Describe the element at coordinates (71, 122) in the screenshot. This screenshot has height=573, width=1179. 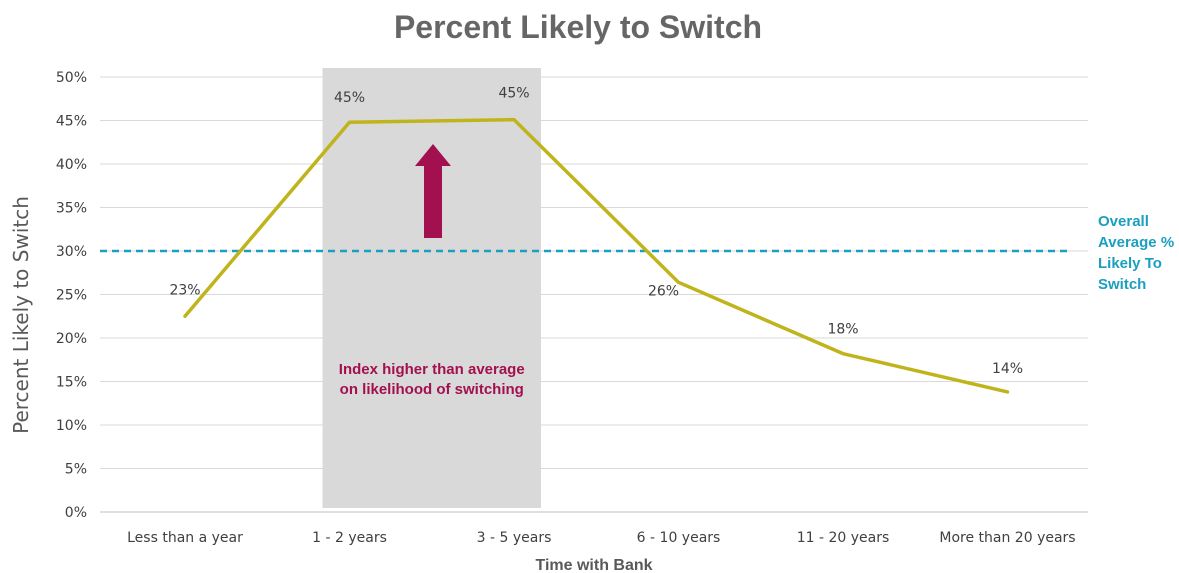
I see `y-tick-label: 45%` at that location.